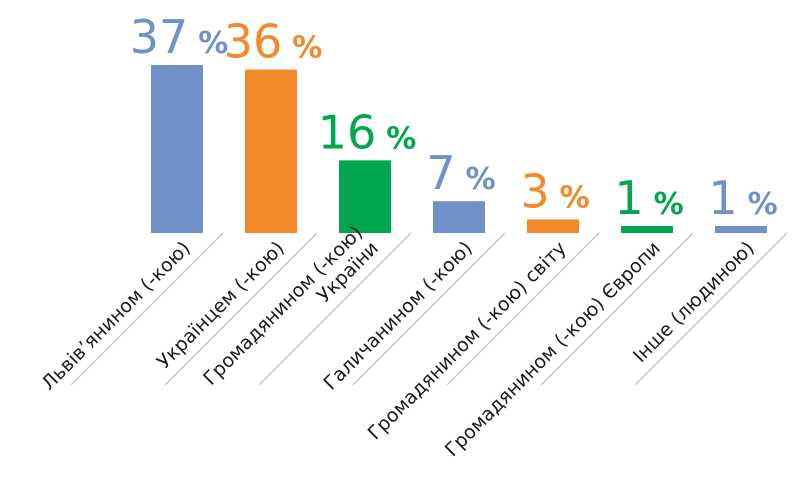 This screenshot has height=485, width=794. Describe the element at coordinates (554, 191) in the screenshot. I see `data-label: 3%` at that location.